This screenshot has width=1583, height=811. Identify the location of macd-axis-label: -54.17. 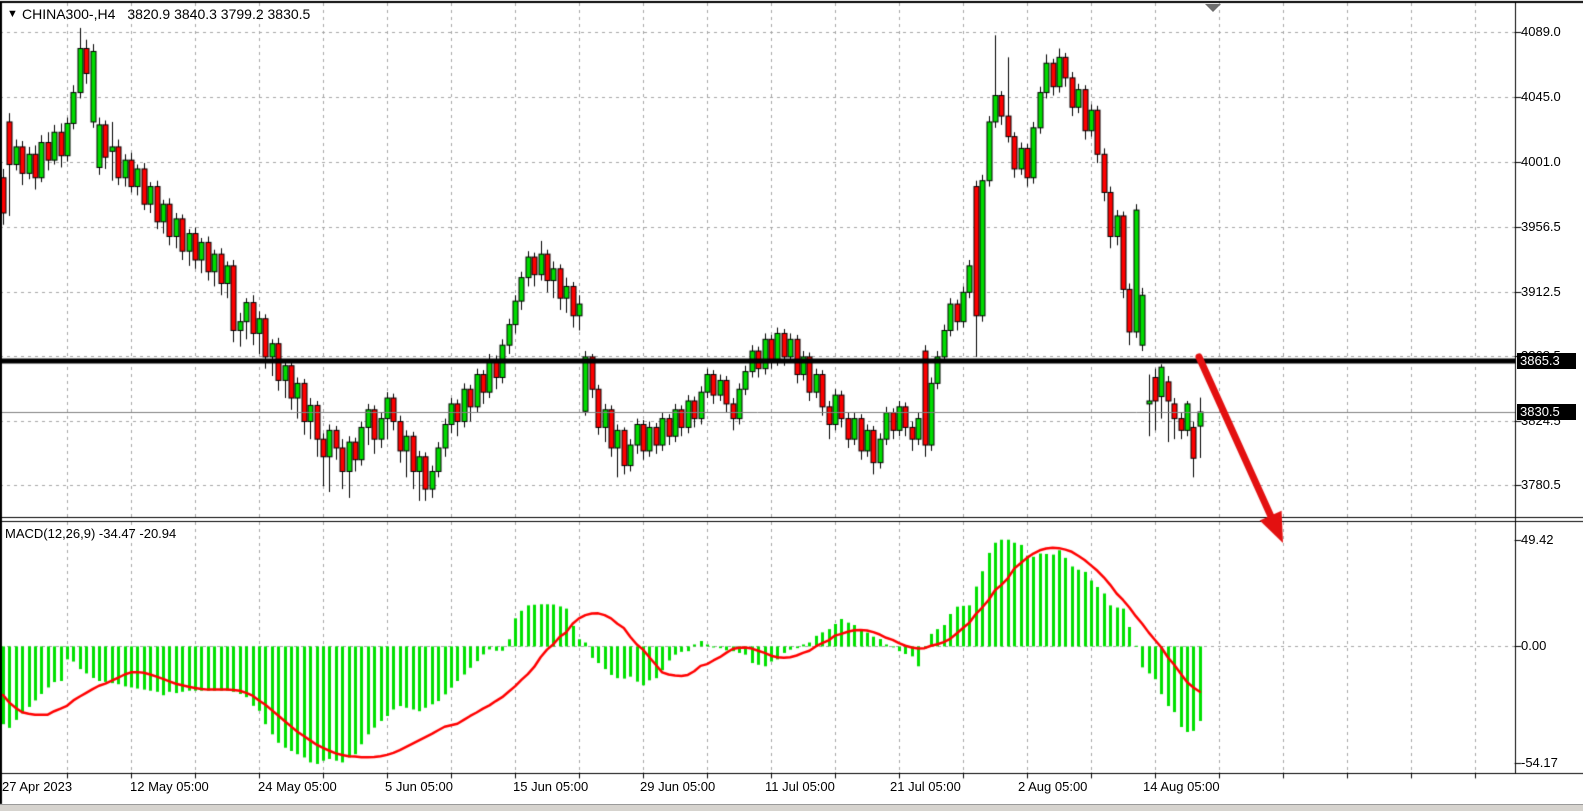
(1539, 763).